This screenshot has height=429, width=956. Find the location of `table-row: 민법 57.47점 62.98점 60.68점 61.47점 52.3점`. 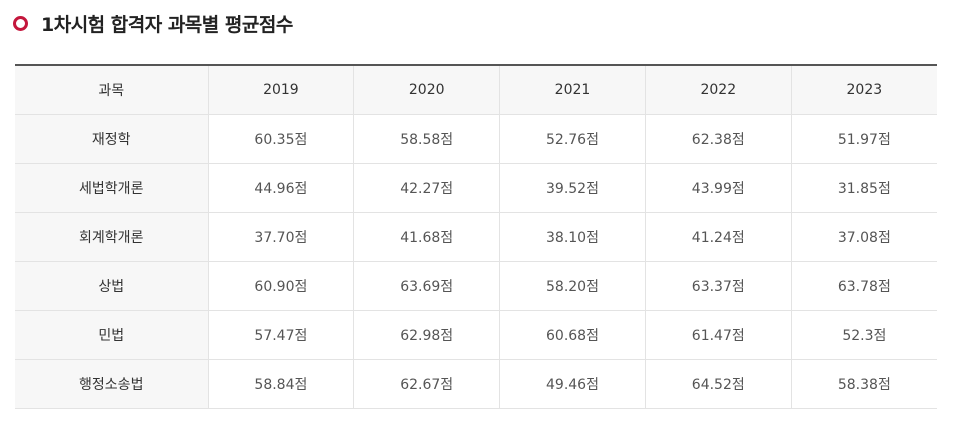

table-row: 민법 57.47점 62.98점 60.68점 61.47점 52.3점 is located at coordinates (476, 335).